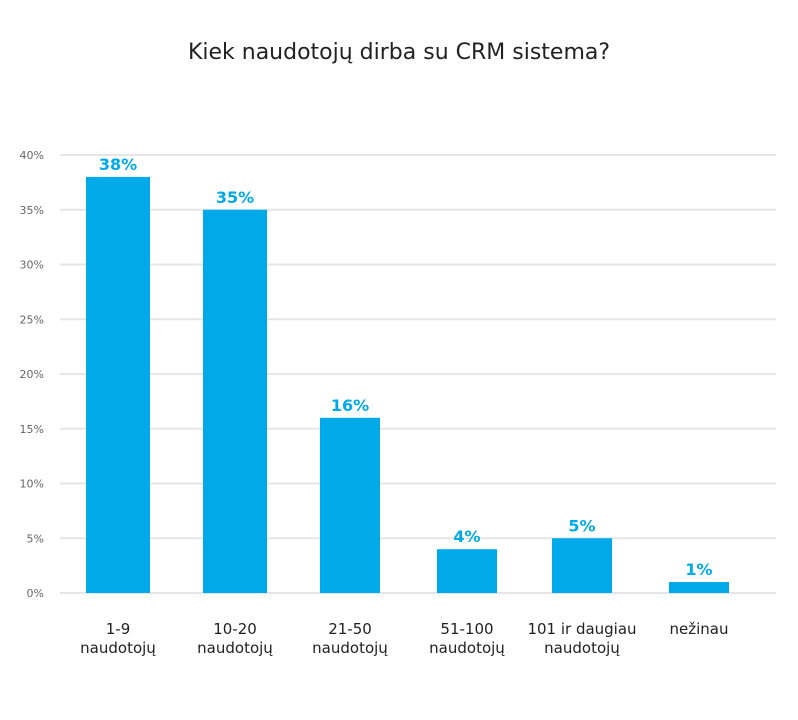  What do you see at coordinates (32, 484) in the screenshot?
I see `y-tick-label: 10%` at bounding box center [32, 484].